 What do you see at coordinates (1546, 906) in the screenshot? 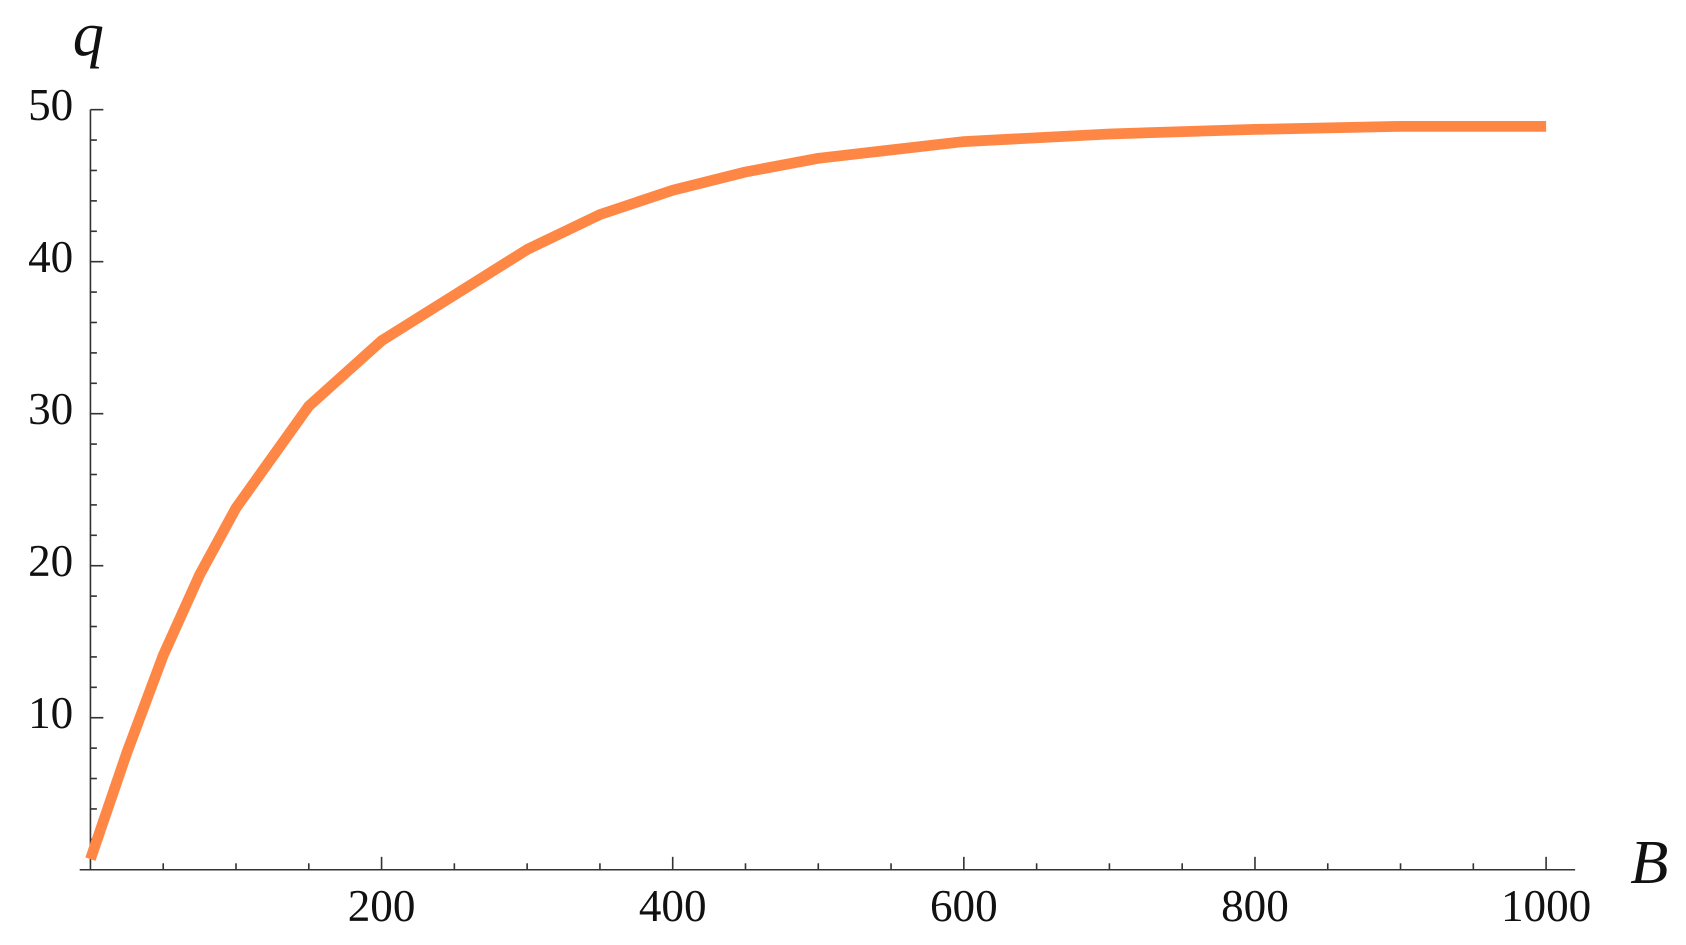
I see `x-tick-label: 1000` at bounding box center [1546, 906].